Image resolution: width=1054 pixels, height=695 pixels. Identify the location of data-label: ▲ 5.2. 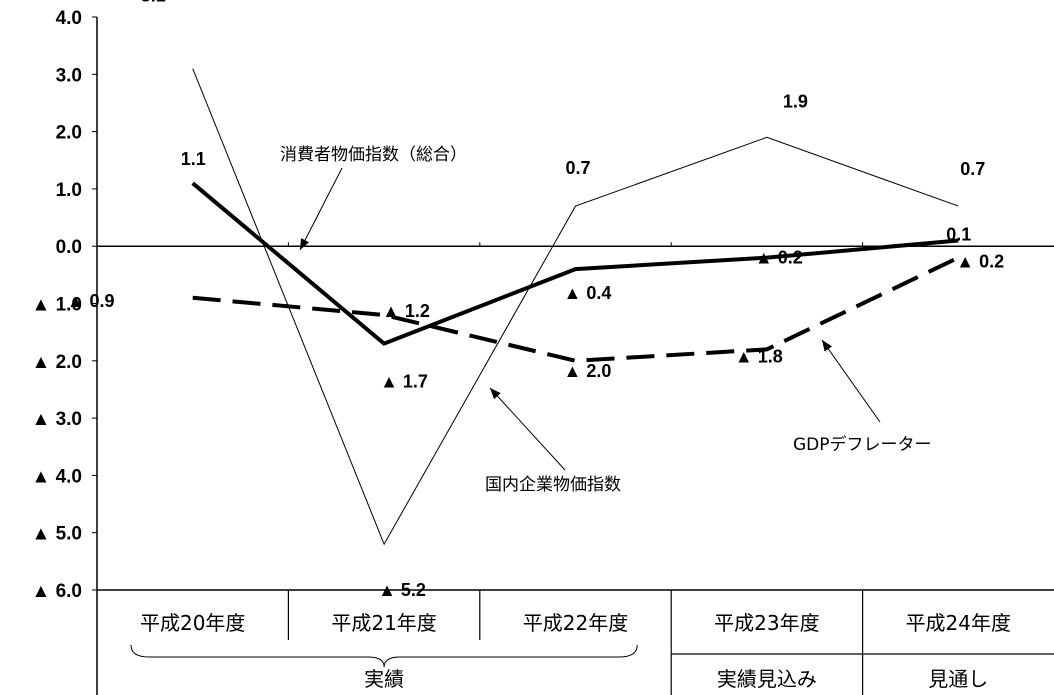
(402, 590).